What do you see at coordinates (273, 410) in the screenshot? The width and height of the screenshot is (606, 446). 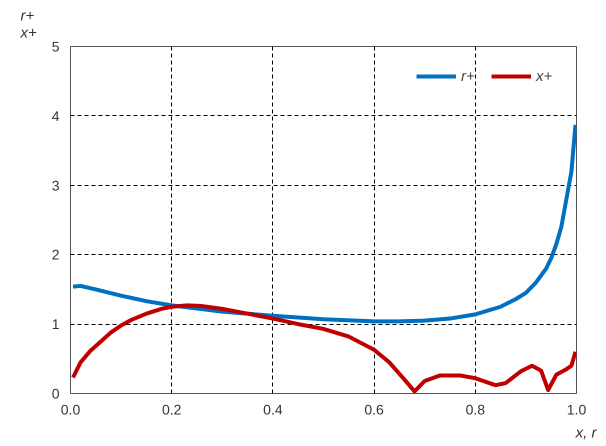 I see `x-tick-label: 0.4` at bounding box center [273, 410].